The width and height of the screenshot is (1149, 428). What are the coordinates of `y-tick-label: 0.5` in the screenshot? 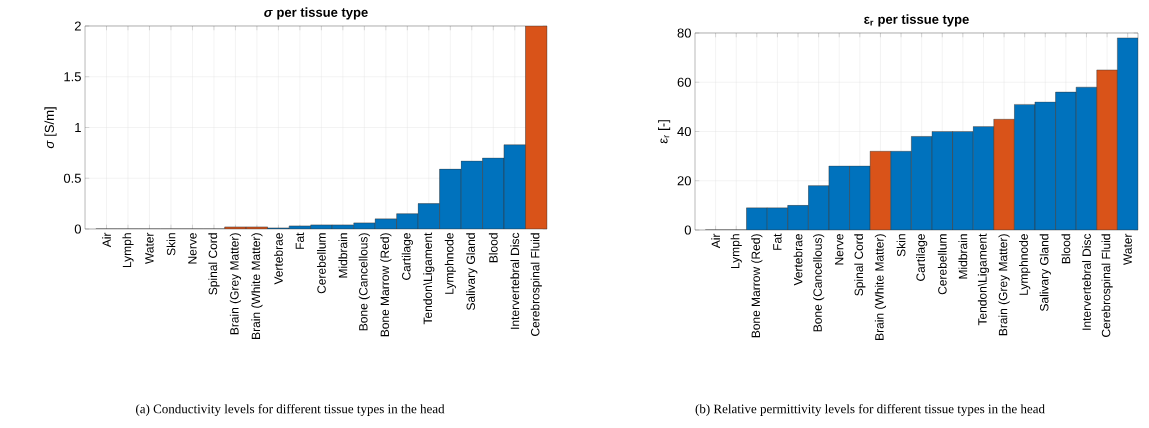 It's located at (72, 178).